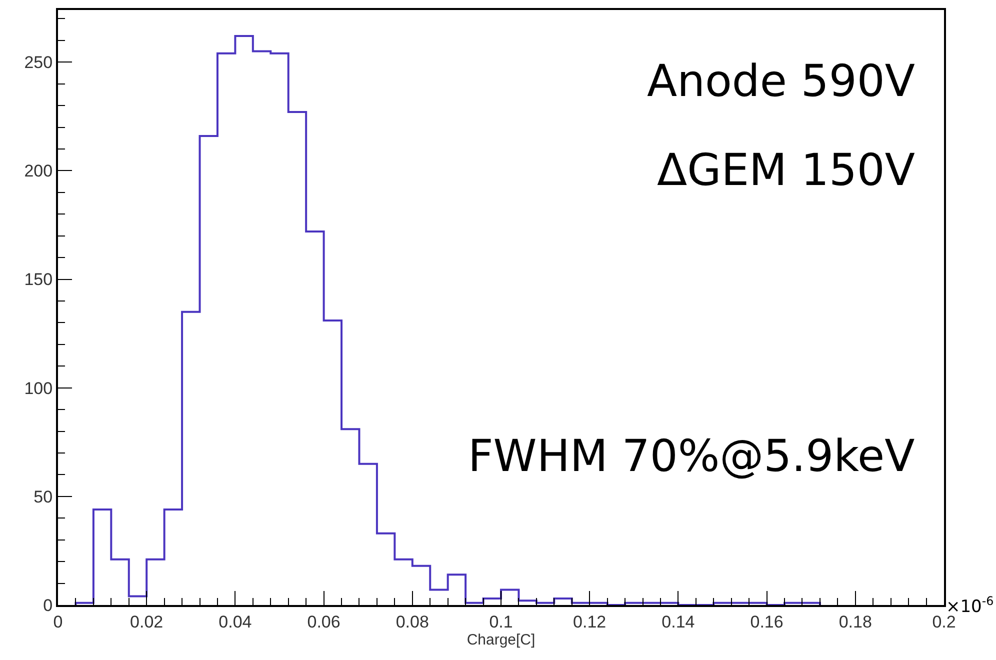 This screenshot has height=660, width=996. I want to click on annotation: ΔGEM 150V, so click(786, 170).